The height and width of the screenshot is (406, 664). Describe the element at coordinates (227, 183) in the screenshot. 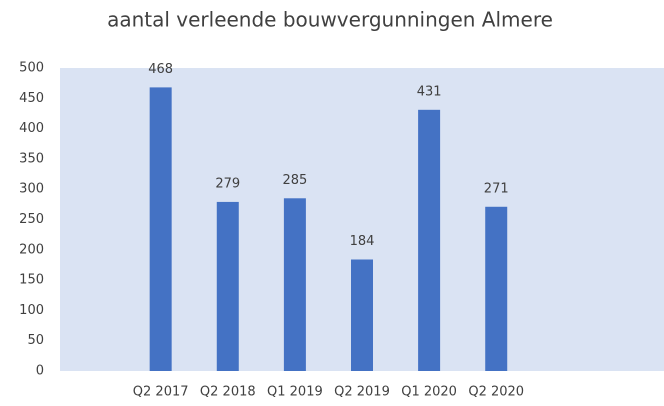

I see `data-label: 279` at that location.